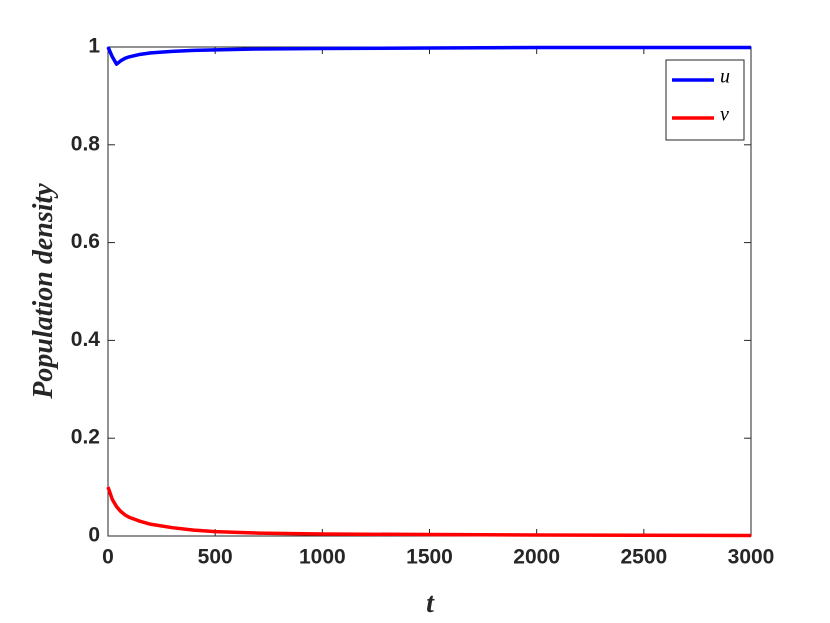 This screenshot has width=830, height=623. Describe the element at coordinates (429, 557) in the screenshot. I see `x-tick-label: 1500` at that location.